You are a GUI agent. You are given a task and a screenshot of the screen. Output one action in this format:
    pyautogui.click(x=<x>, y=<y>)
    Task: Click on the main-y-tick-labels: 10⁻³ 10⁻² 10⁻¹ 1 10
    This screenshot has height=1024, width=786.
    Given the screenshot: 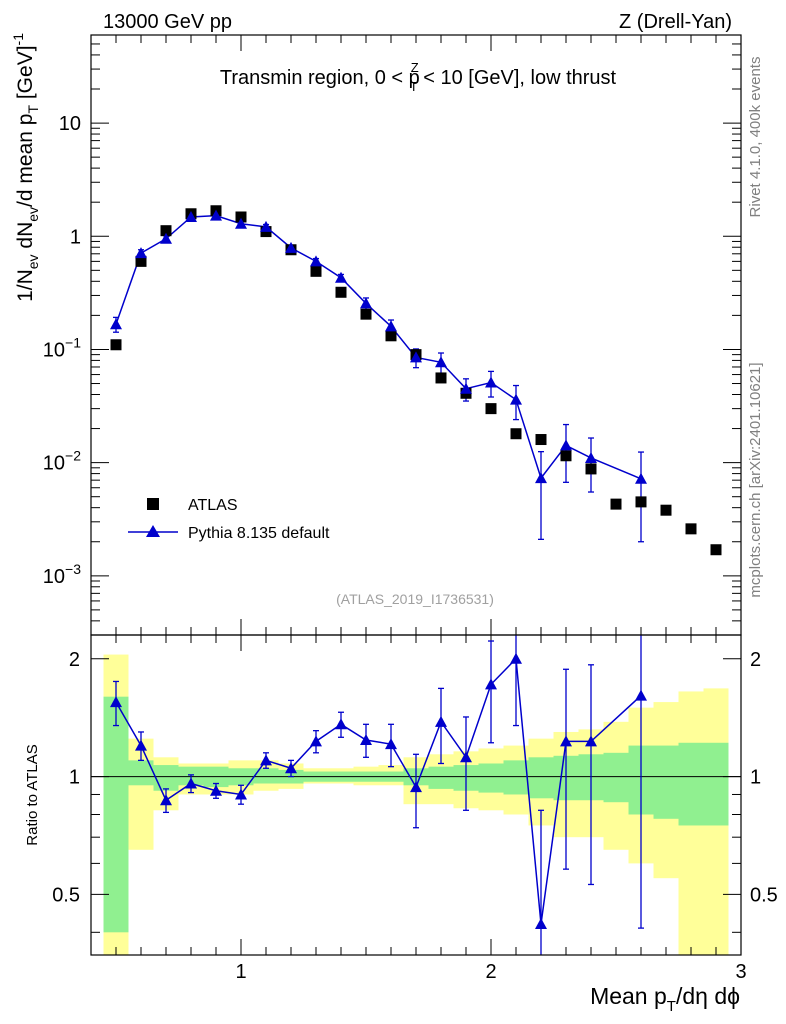 What is the action you would take?
    pyautogui.click(x=62, y=350)
    